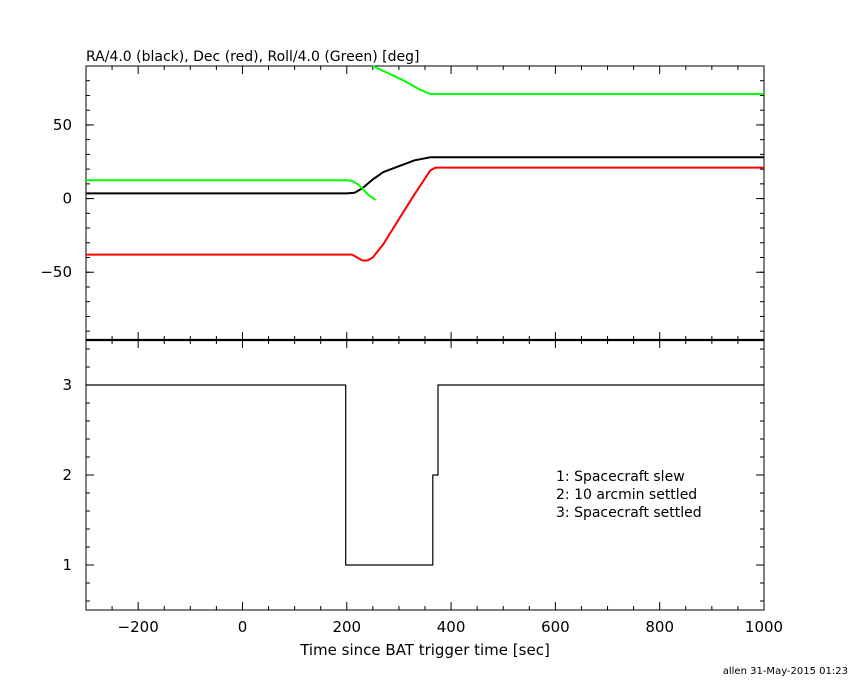 The width and height of the screenshot is (850, 680). Describe the element at coordinates (67, 199) in the screenshot. I see `y-tick-label: 0` at that location.